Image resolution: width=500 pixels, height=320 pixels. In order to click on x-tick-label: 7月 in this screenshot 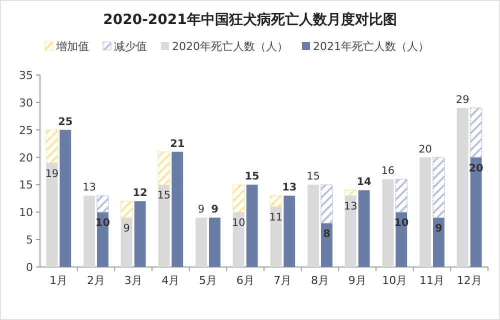, I will do `click(283, 280)`.